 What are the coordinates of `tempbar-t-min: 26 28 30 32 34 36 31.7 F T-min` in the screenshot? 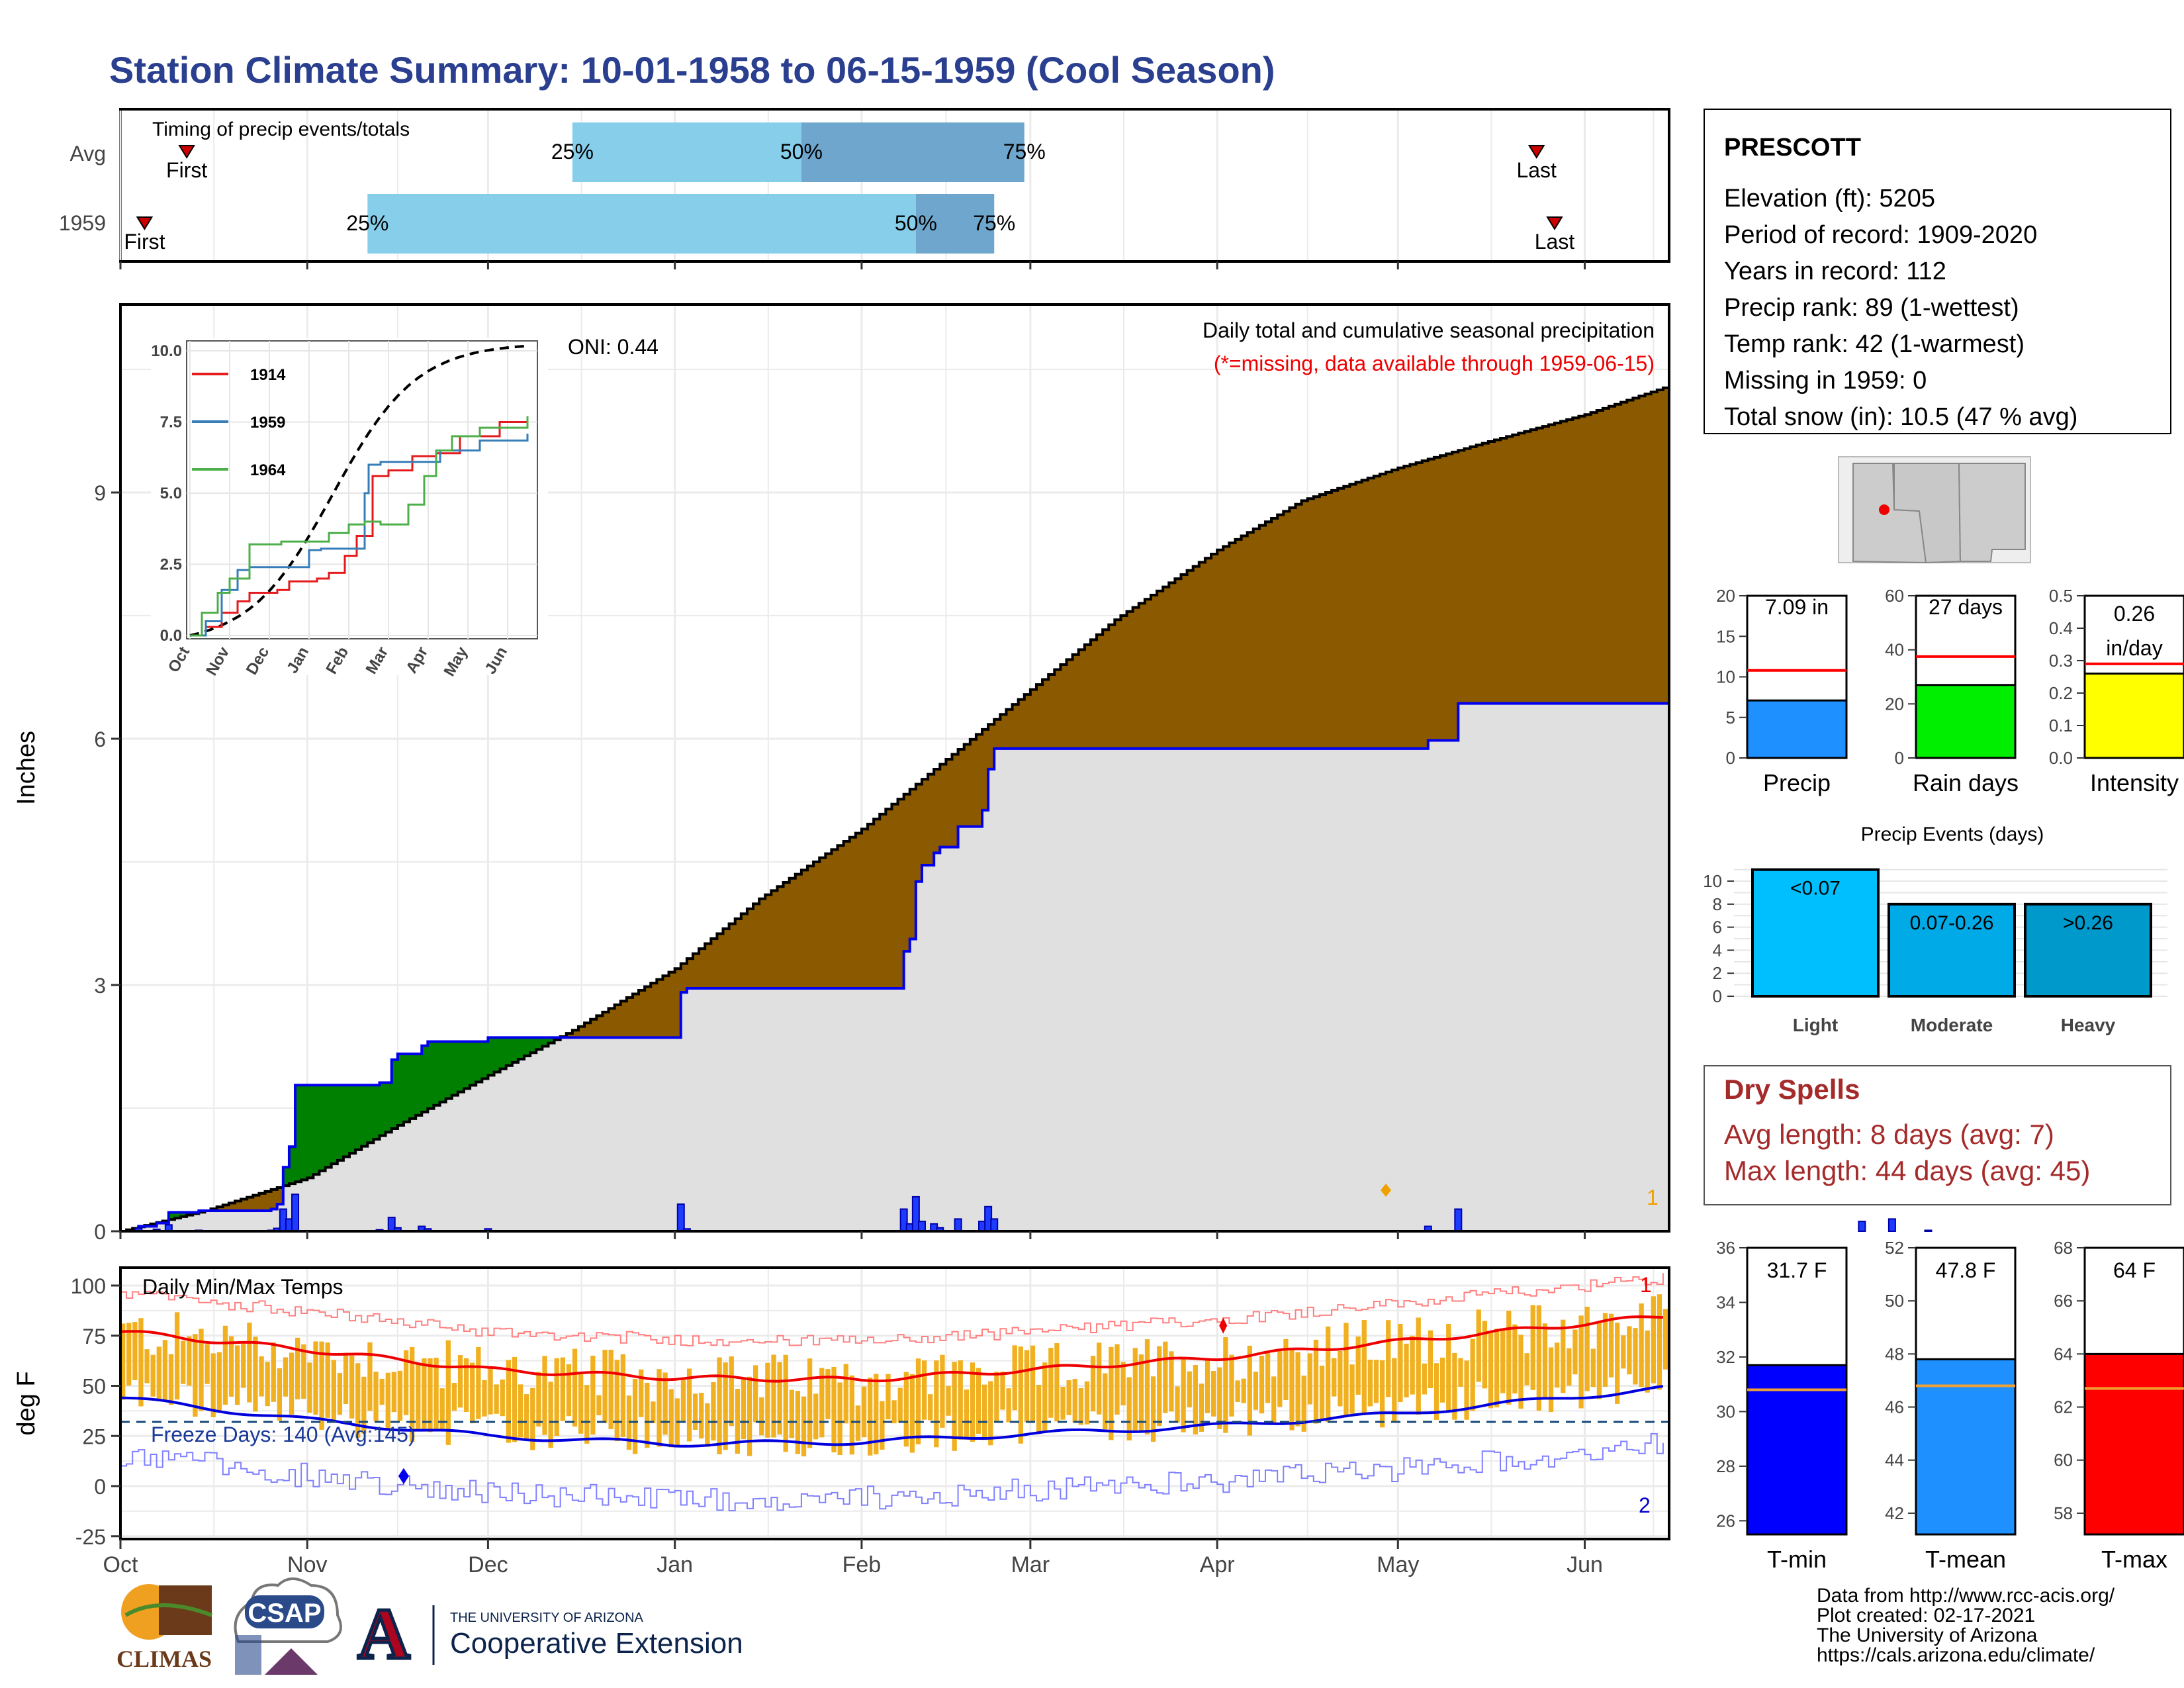 It's located at (1782, 1405).